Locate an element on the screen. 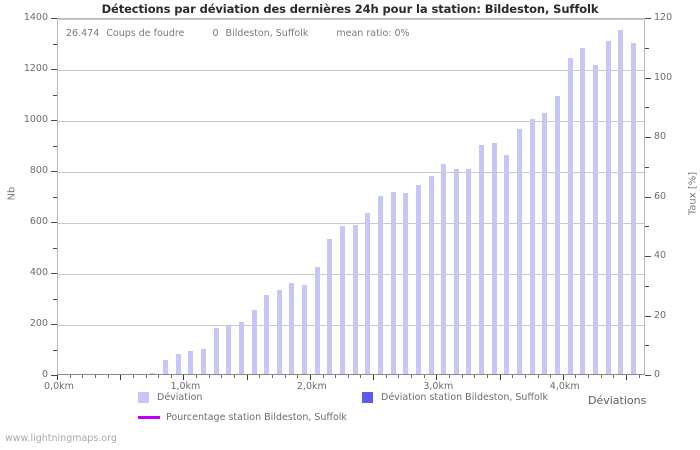  y2-axis-tick-label: 20 is located at coordinates (660, 315).